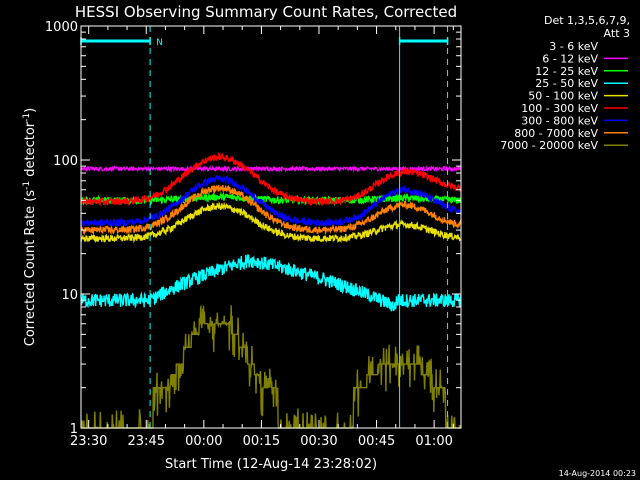  I want to click on legend-label-7: 800 - 7000 keV, so click(556, 133).